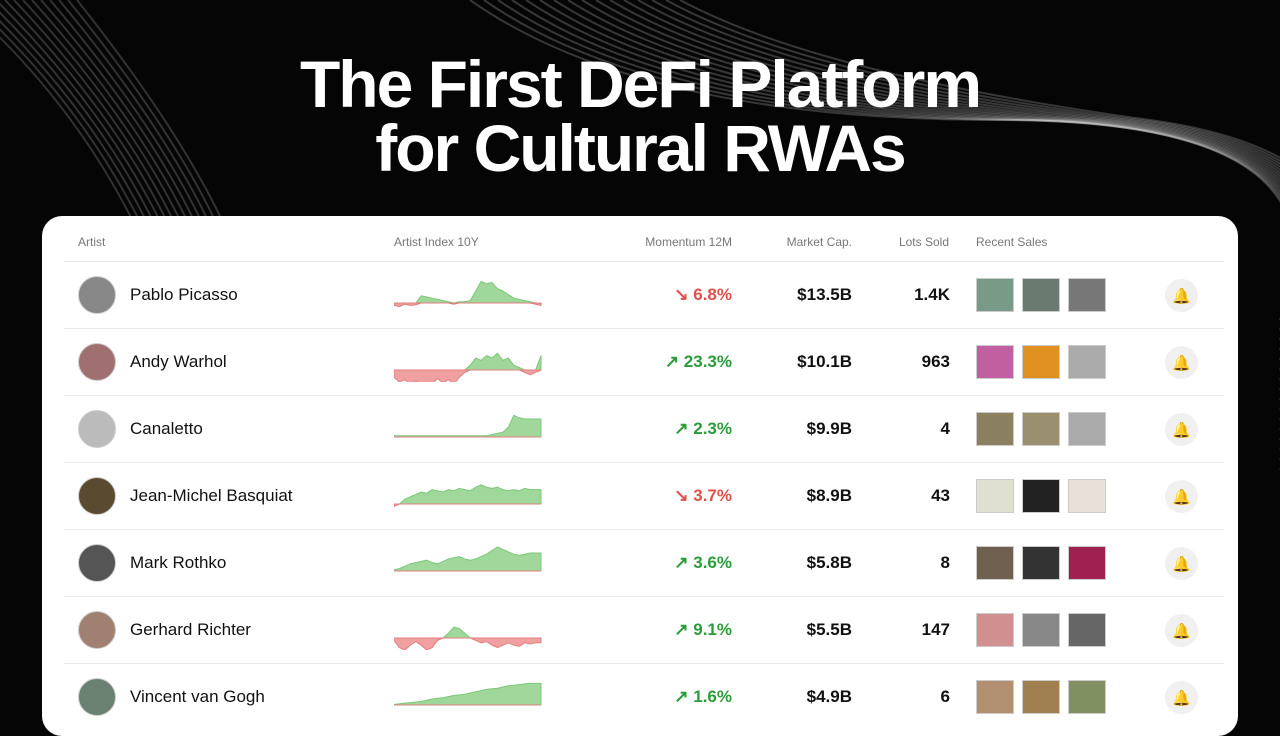  I want to click on artist-name: Vincent van Gogh, so click(197, 696).